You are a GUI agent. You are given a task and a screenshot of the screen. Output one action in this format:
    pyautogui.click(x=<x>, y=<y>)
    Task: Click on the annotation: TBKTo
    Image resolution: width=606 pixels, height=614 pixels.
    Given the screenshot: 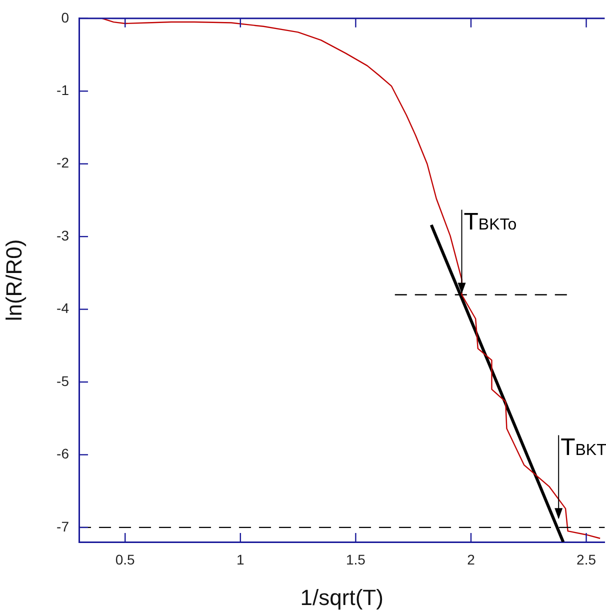 What is the action you would take?
    pyautogui.click(x=490, y=222)
    